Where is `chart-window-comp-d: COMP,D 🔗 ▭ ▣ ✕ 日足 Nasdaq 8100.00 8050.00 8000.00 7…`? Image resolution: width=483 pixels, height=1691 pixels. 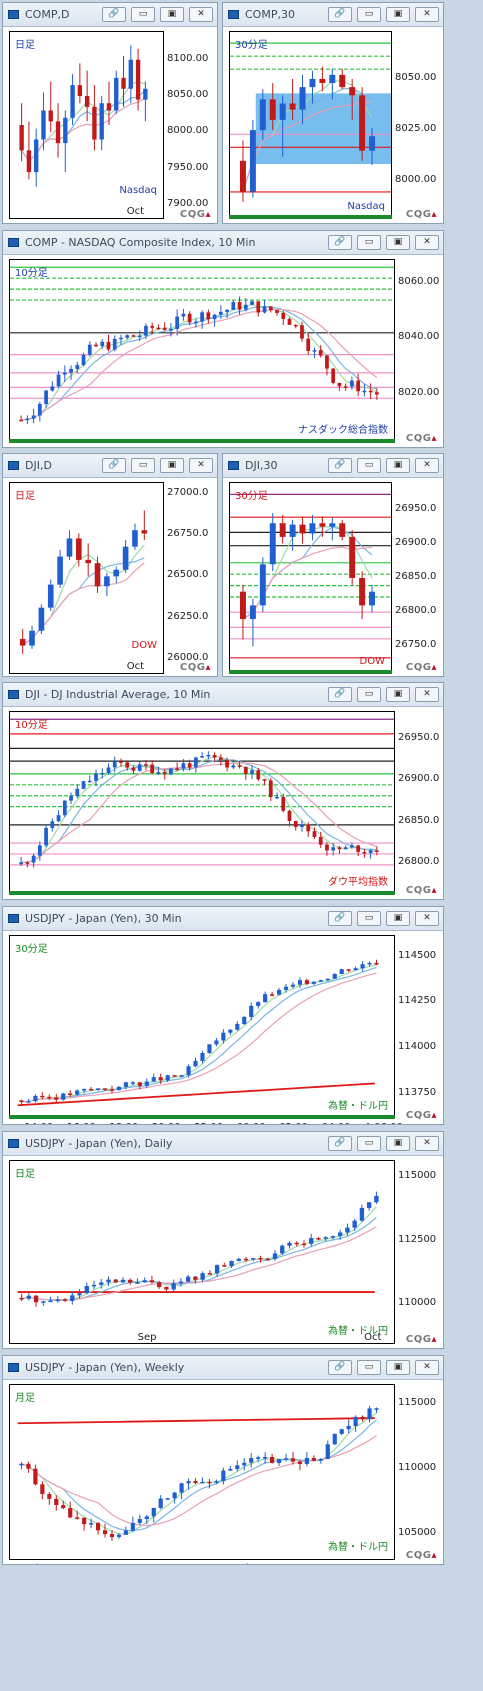 chart-window-comp-d: COMP,D 🔗 ▭ ▣ ✕ 日足 Nasdaq 8100.00 8050.00 8000.00 7… is located at coordinates (110, 113).